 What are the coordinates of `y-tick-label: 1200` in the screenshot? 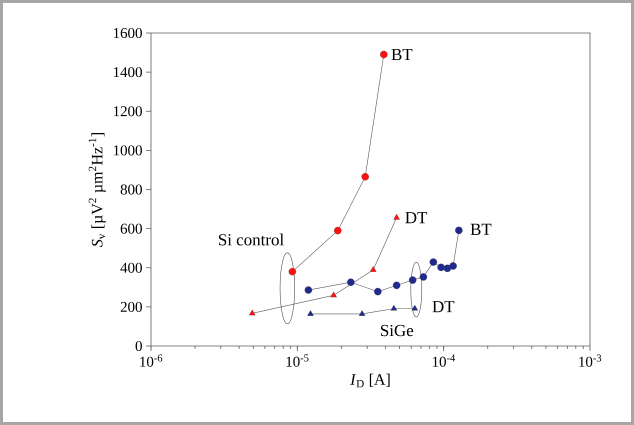 It's located at (128, 111).